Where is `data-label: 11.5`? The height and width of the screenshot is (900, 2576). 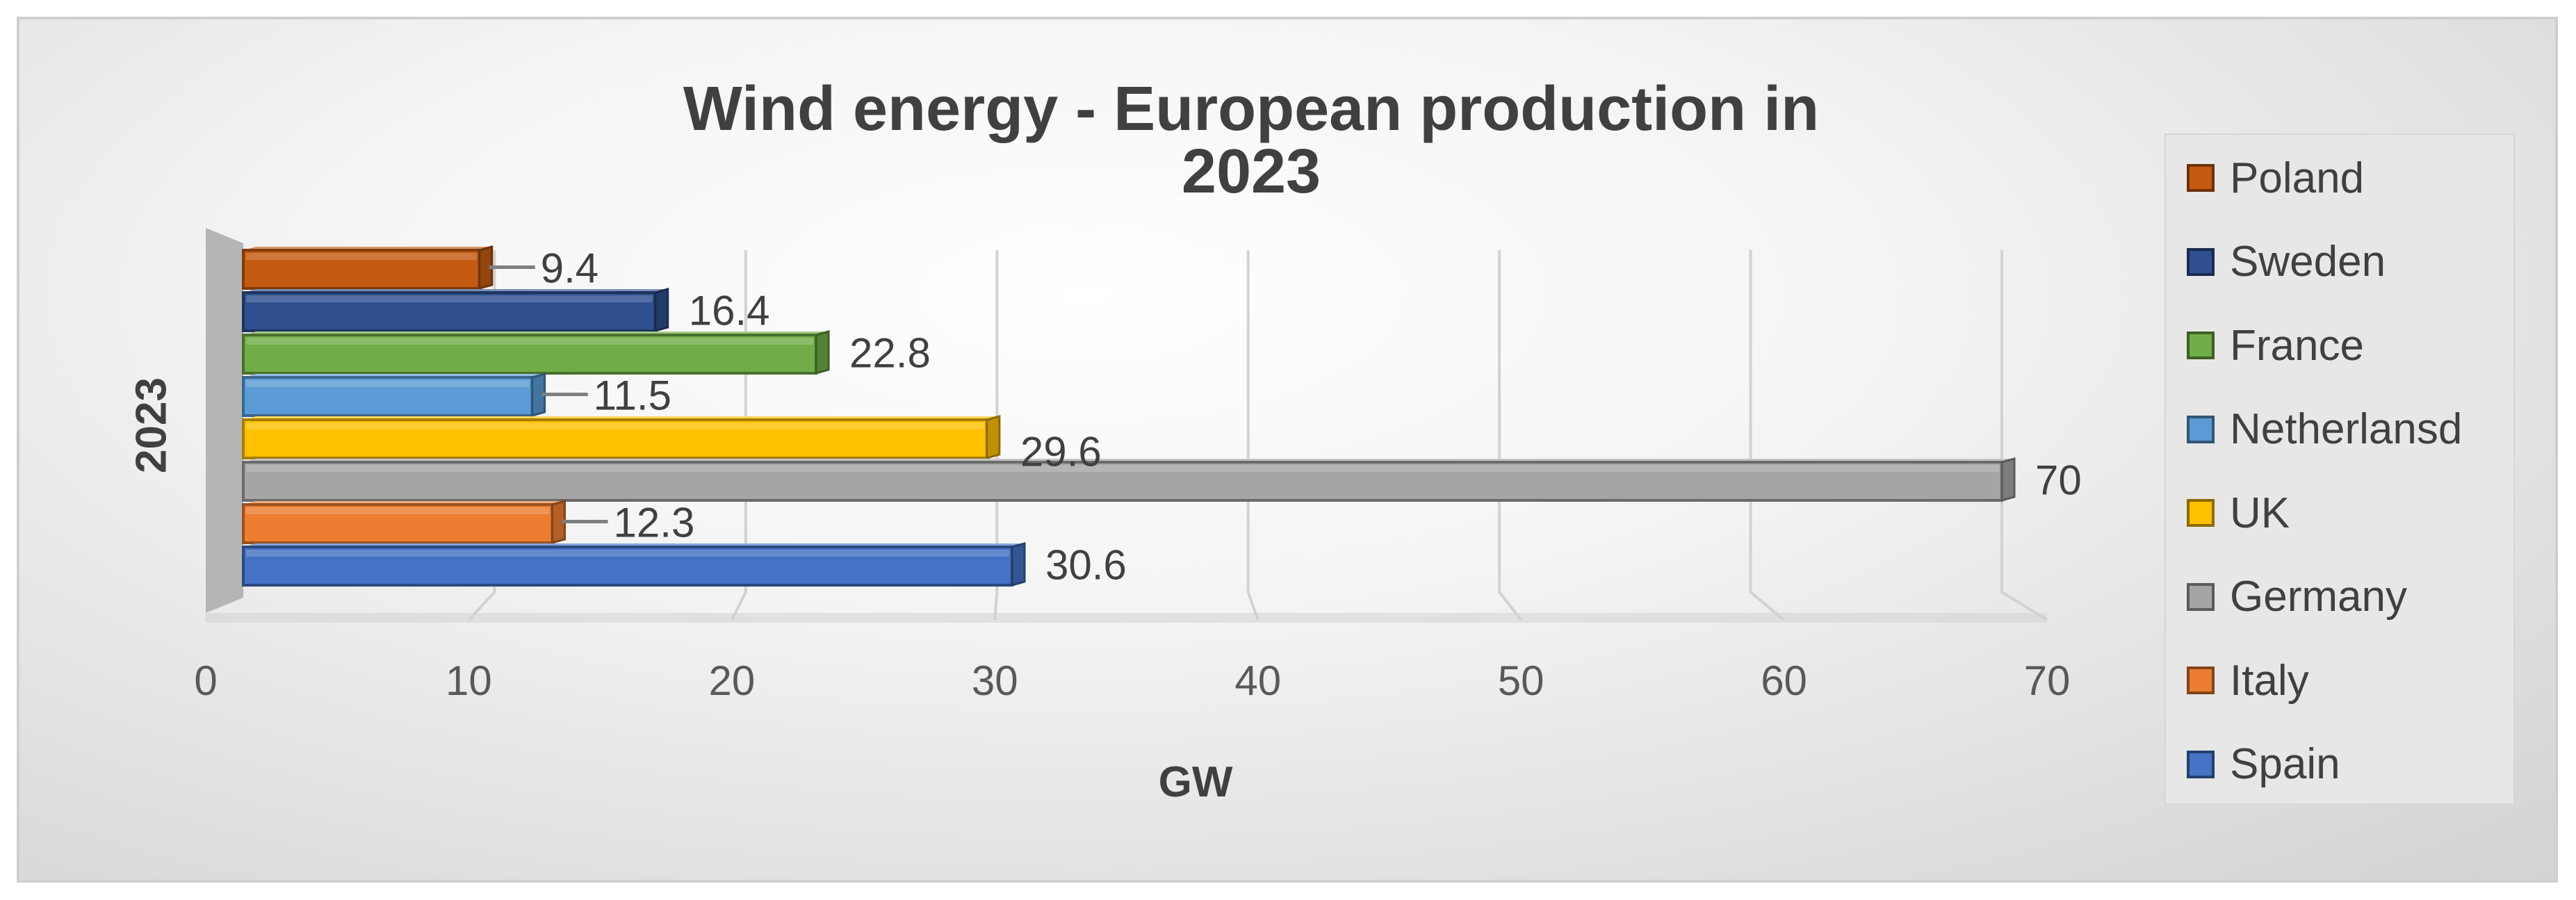
data-label: 11.5 is located at coordinates (632, 396).